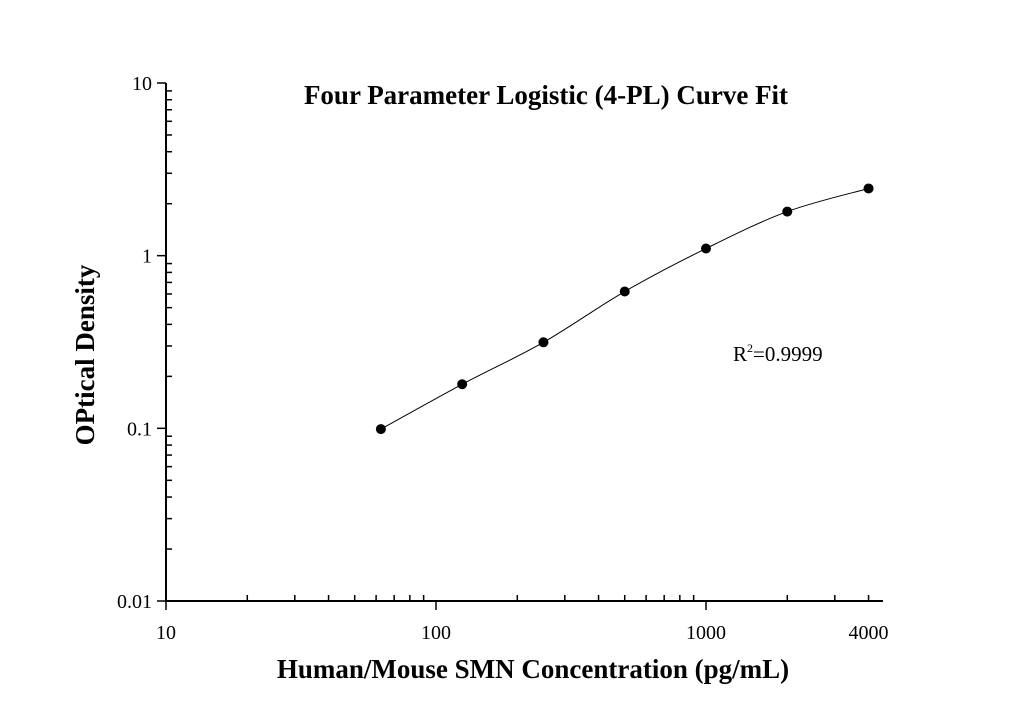  Describe the element at coordinates (142, 84) in the screenshot. I see `y-tick-label: 10` at that location.